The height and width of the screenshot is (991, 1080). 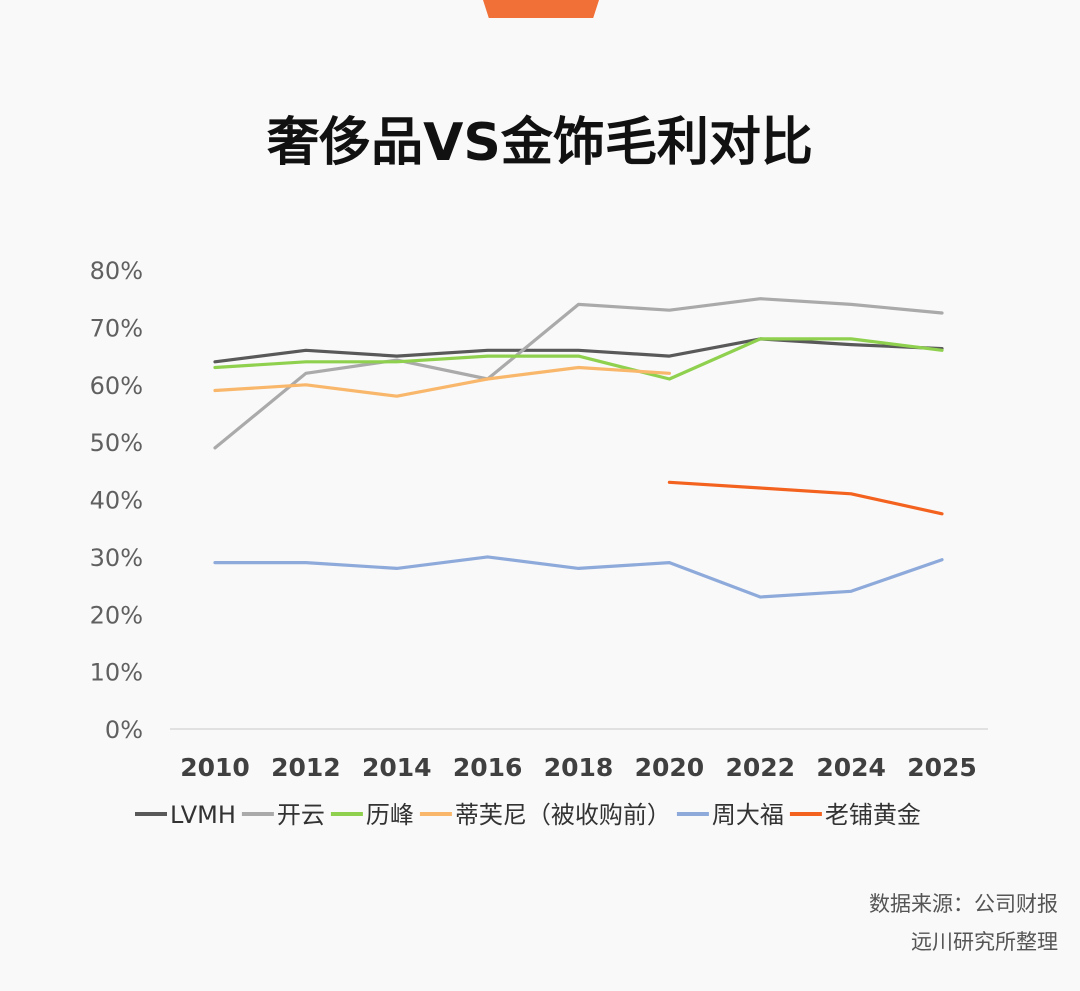 I want to click on legend-label-3: 蒂芙尼（被收购前）, so click(x=563, y=815).